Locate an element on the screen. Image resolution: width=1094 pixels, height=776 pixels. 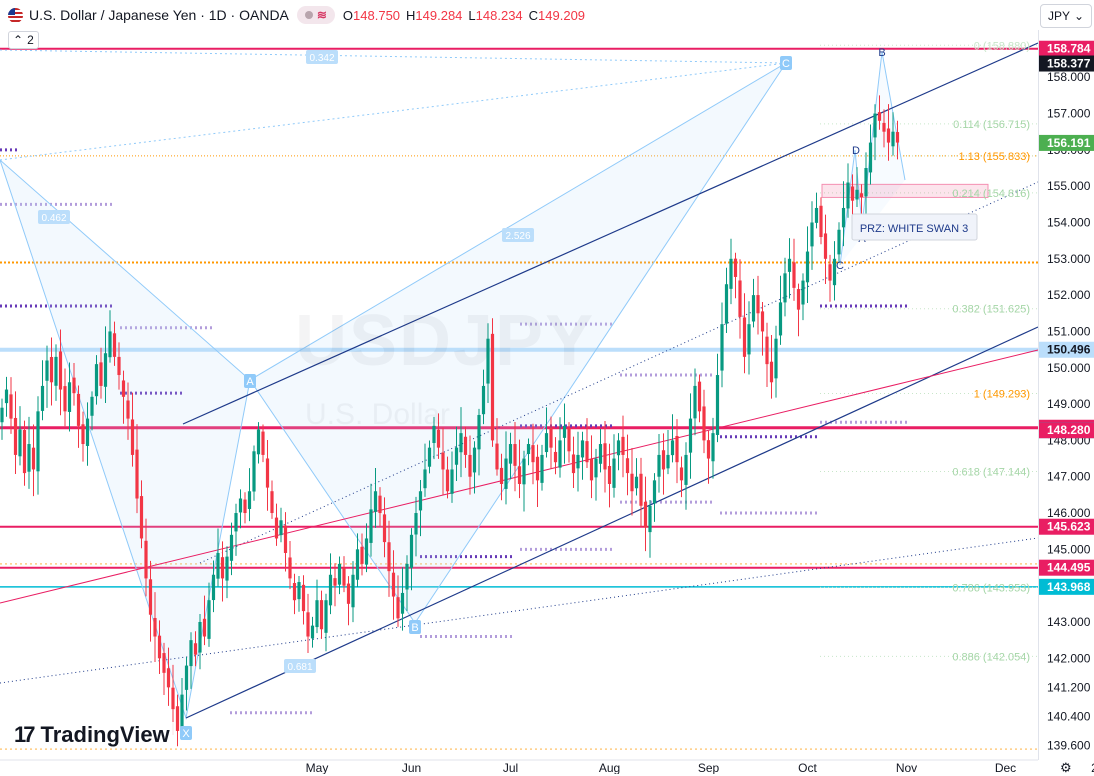
currency-value: JPY is located at coordinates (1058, 16).